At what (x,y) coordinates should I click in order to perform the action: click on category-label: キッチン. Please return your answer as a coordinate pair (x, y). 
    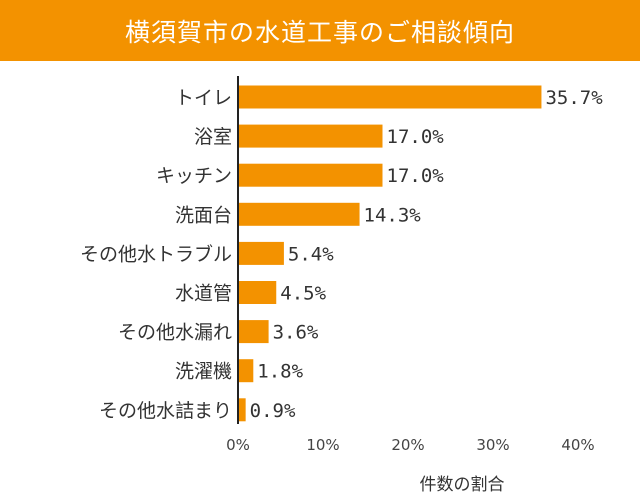
    Looking at the image, I should click on (194, 176).